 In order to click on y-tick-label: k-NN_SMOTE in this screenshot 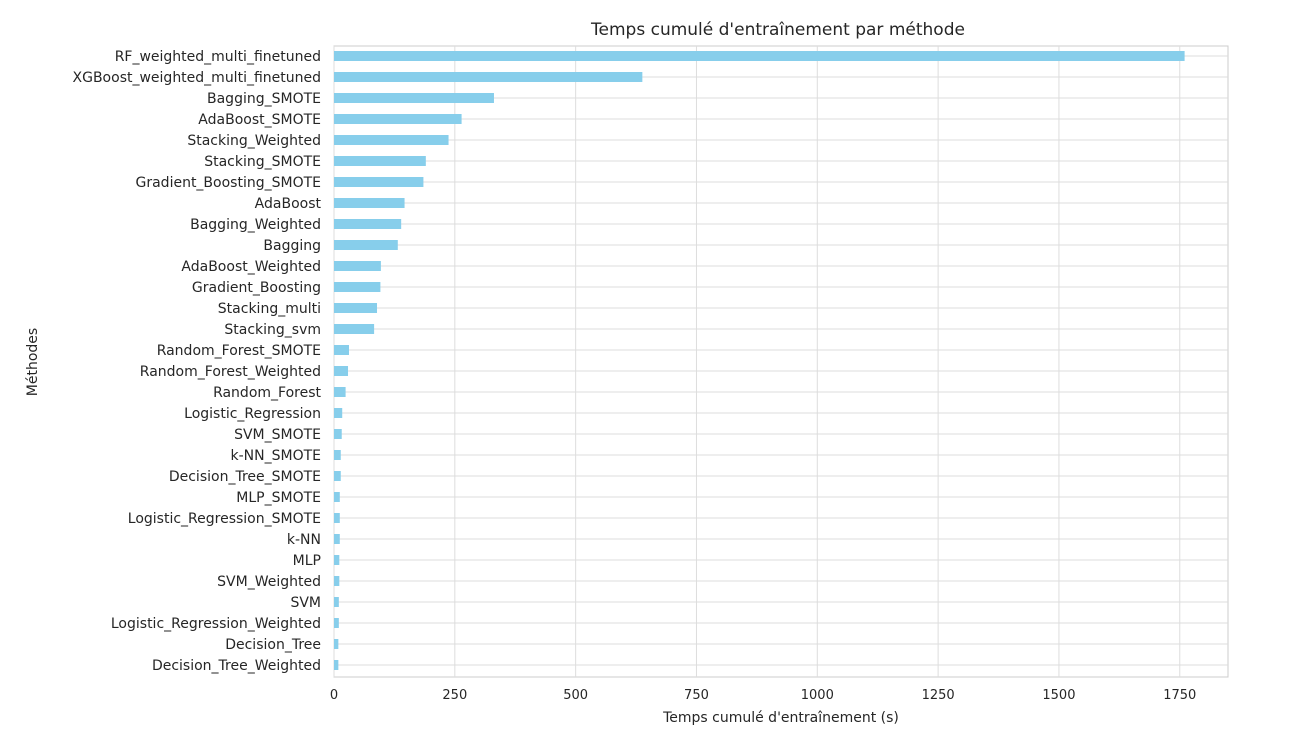, I will do `click(276, 456)`.